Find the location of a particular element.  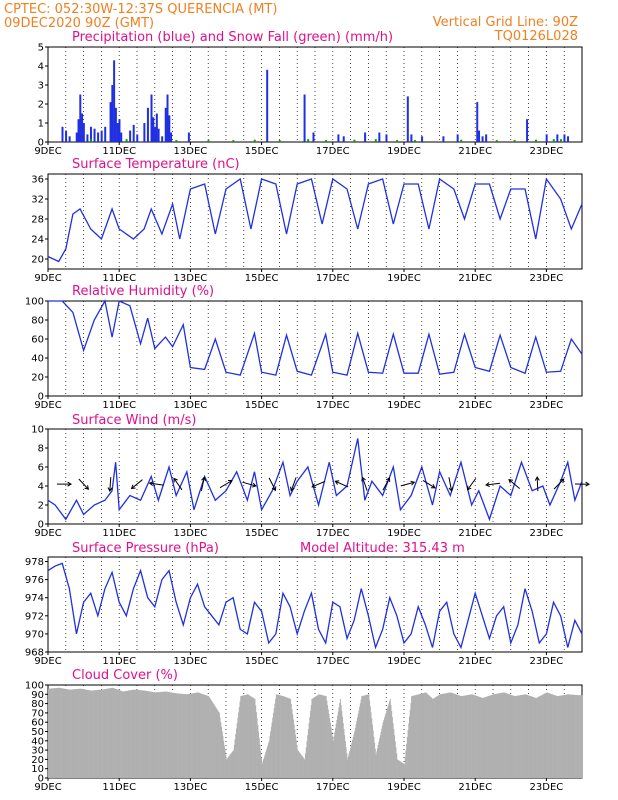

humidity-x-tick-label: 21DEC is located at coordinates (475, 405).